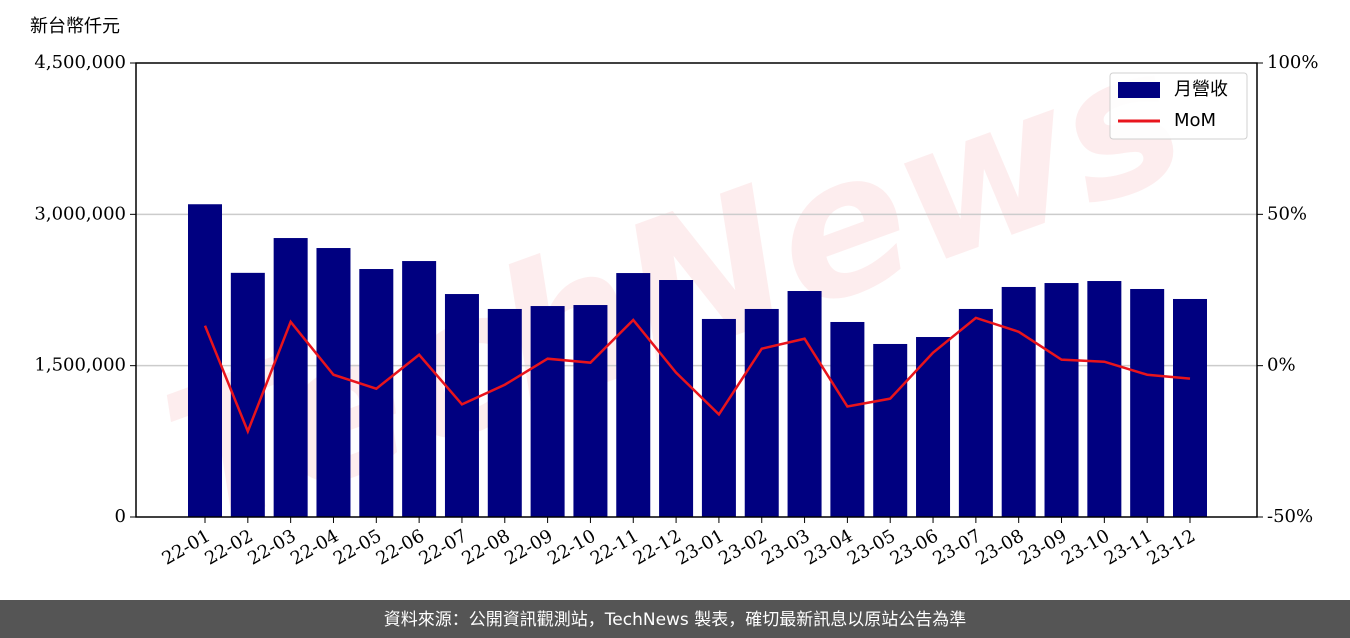  What do you see at coordinates (443, 547) in the screenshot?
I see `x-tick-label: 22-07` at bounding box center [443, 547].